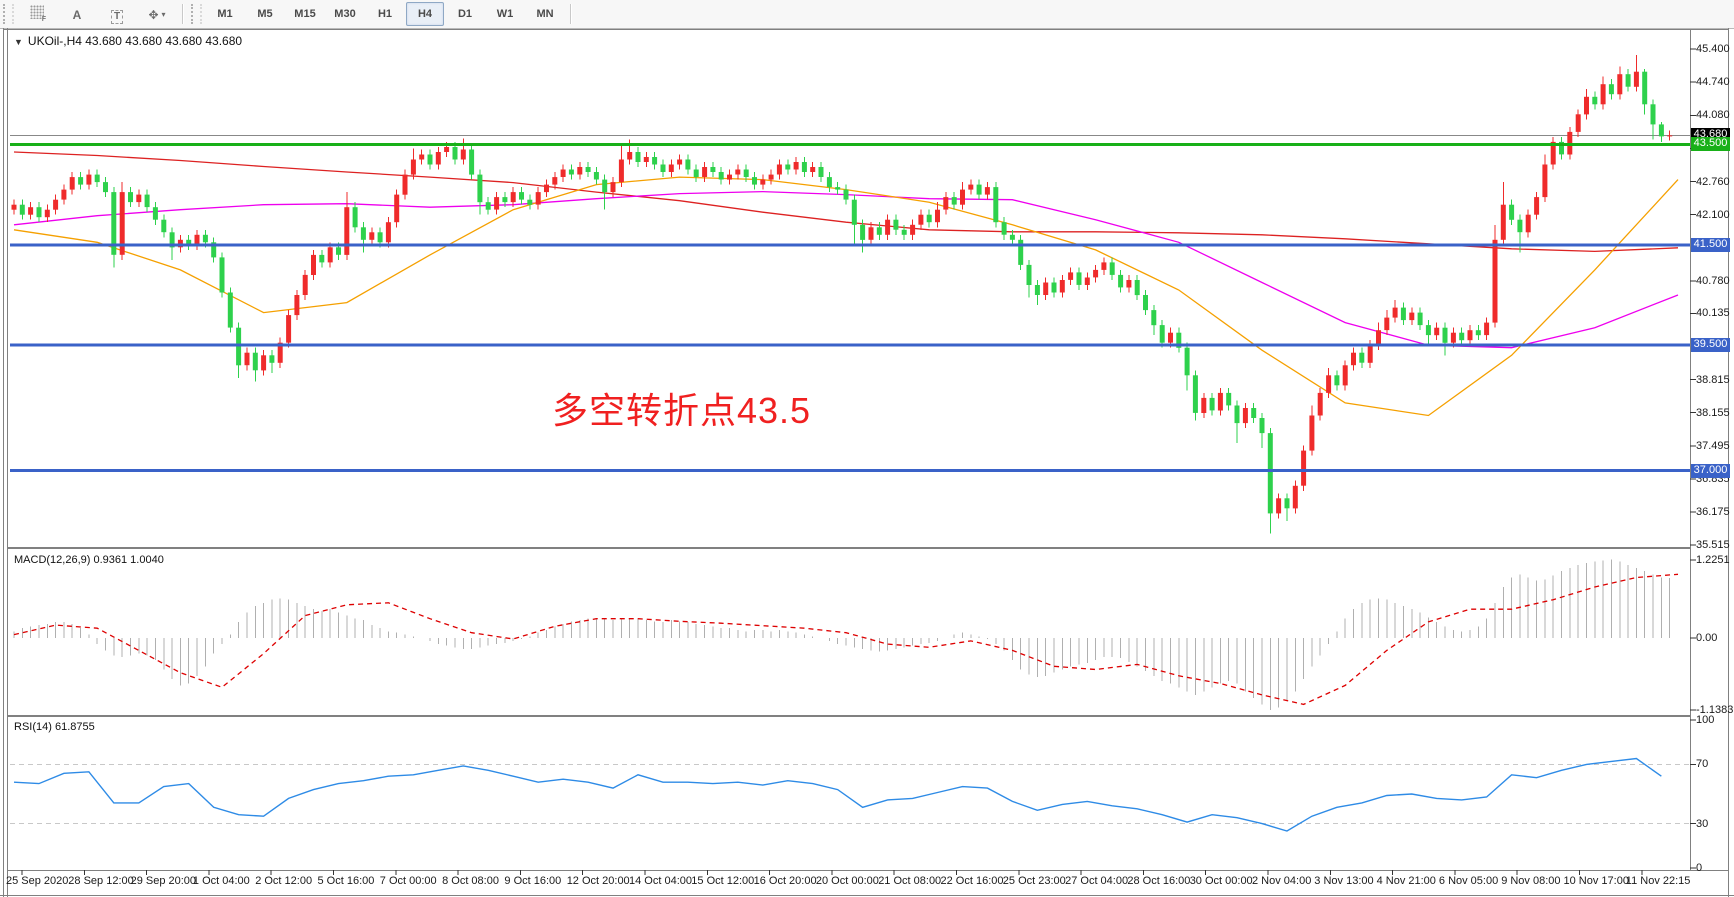 Image resolution: width=1734 pixels, height=897 pixels. Describe the element at coordinates (408, 881) in the screenshot. I see `time-axis-label: 7 Oct 00:00` at that location.